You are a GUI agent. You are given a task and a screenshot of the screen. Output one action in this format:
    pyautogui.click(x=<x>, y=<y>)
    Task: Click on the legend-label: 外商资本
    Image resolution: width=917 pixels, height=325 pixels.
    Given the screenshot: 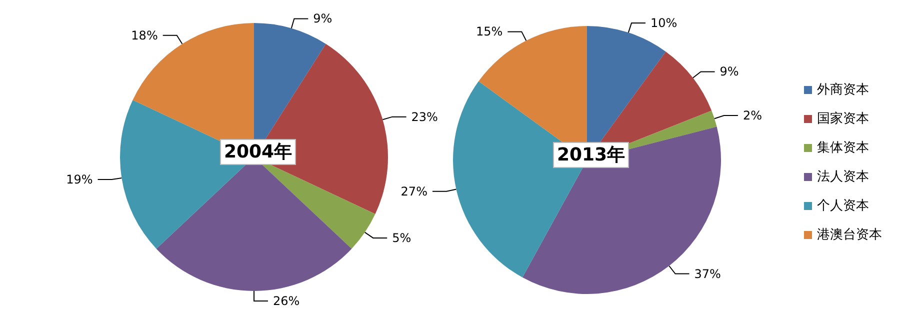 What is the action you would take?
    pyautogui.click(x=843, y=90)
    